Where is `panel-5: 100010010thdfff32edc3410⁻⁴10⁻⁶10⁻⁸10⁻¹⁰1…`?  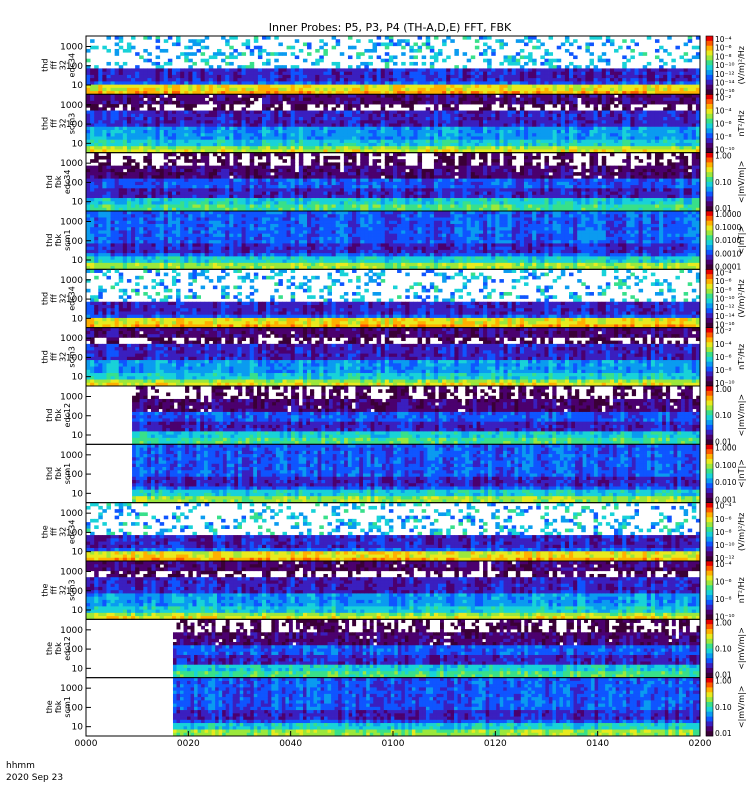 panel-5: 100010010thdfff32edc3410⁻⁴10⁻⁶10⁻⁸10⁻¹⁰1… is located at coordinates (394, 298).